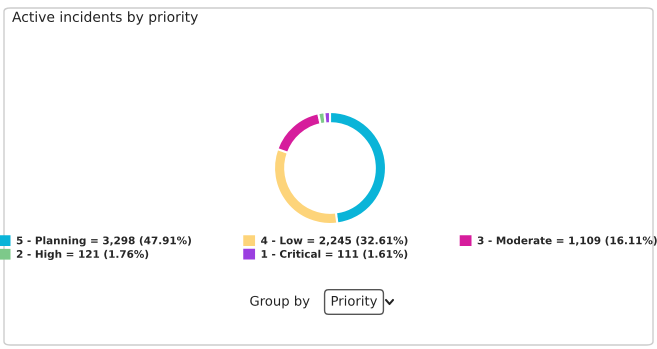 The height and width of the screenshot is (349, 657). I want to click on legend-label: 2 - High = 121 (1.76%), so click(82, 255).